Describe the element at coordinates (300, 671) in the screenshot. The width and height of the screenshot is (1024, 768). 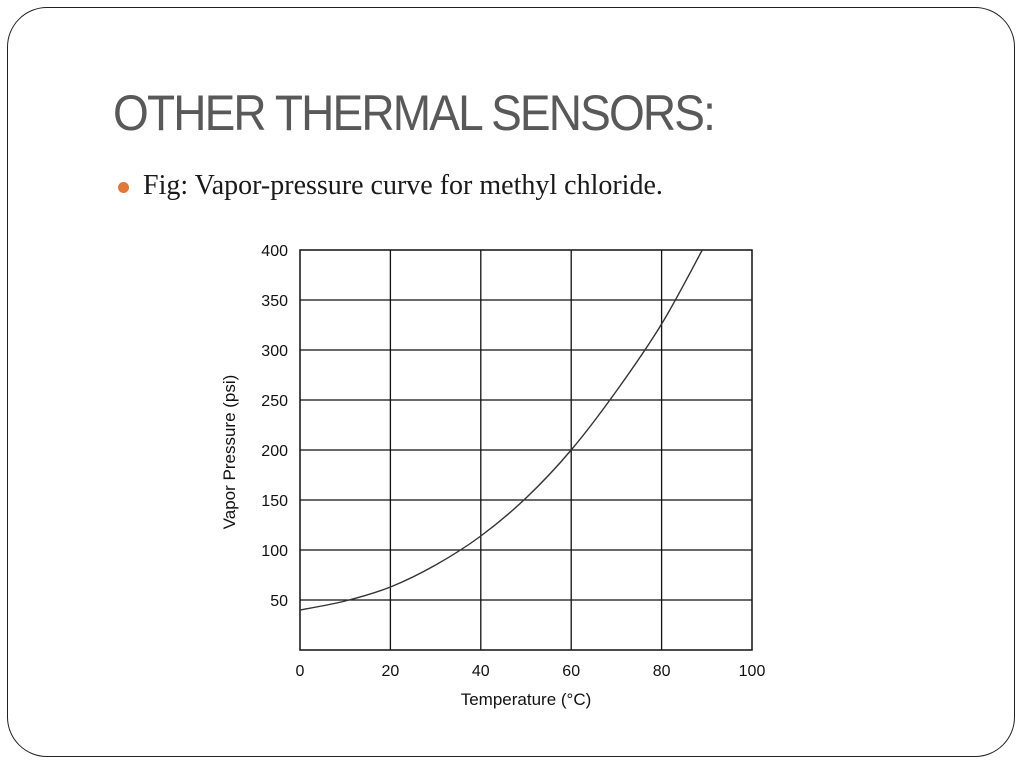
I see `x-tick-label: 0` at that location.